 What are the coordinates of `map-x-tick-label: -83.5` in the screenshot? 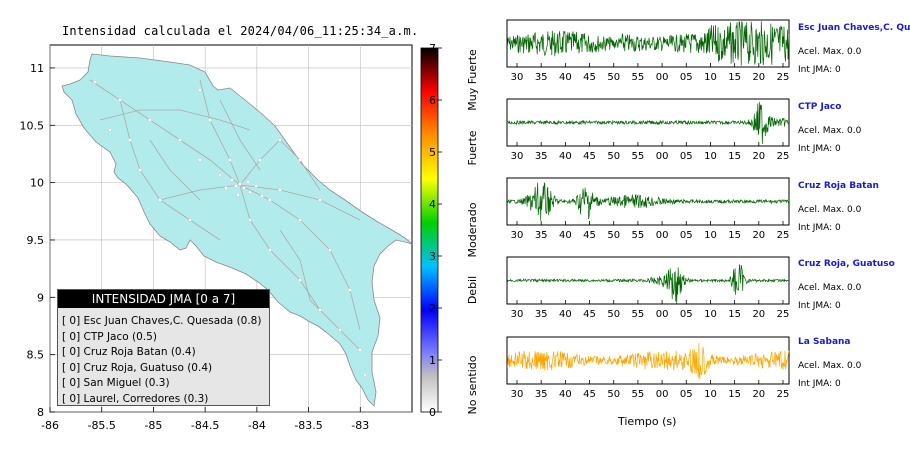 It's located at (308, 425).